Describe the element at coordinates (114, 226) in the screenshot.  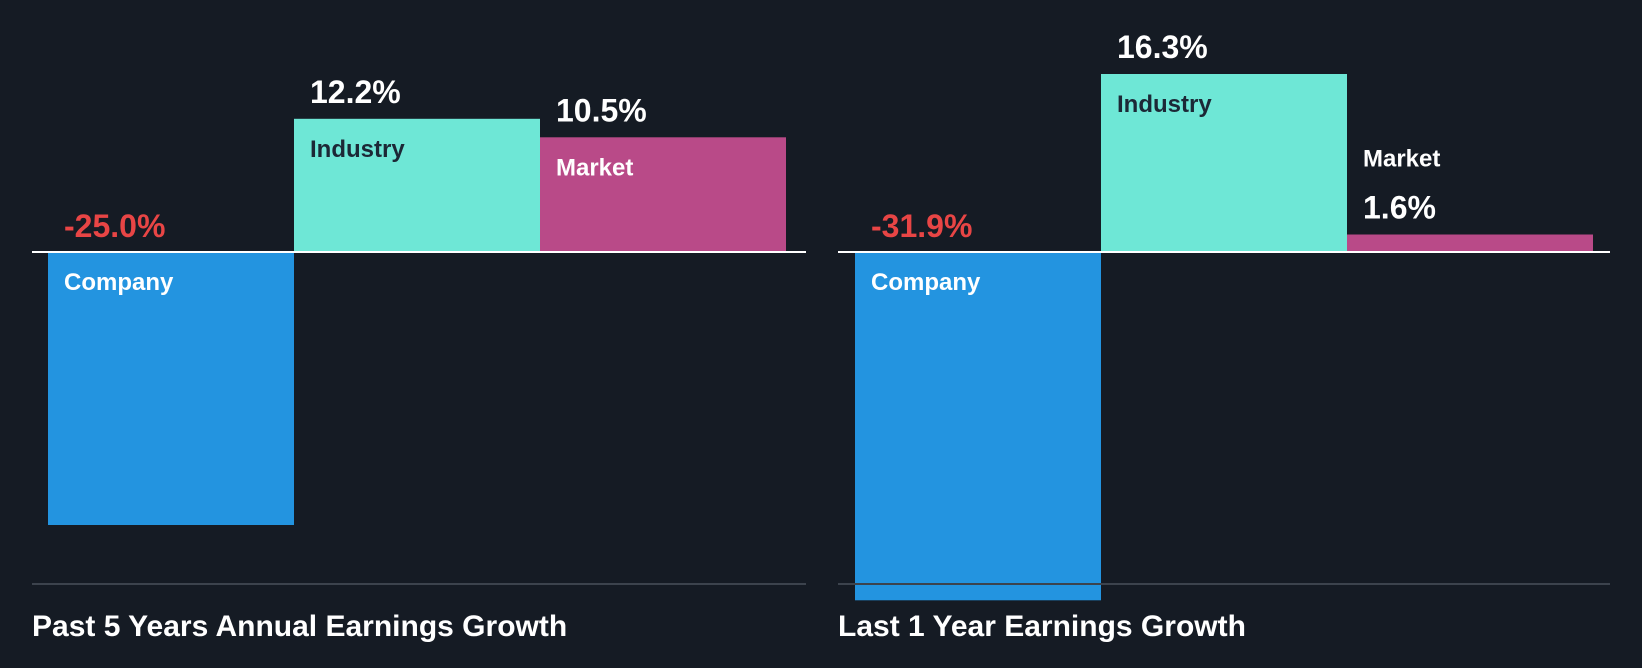
I see `value-label-company: -25.0%` at that location.